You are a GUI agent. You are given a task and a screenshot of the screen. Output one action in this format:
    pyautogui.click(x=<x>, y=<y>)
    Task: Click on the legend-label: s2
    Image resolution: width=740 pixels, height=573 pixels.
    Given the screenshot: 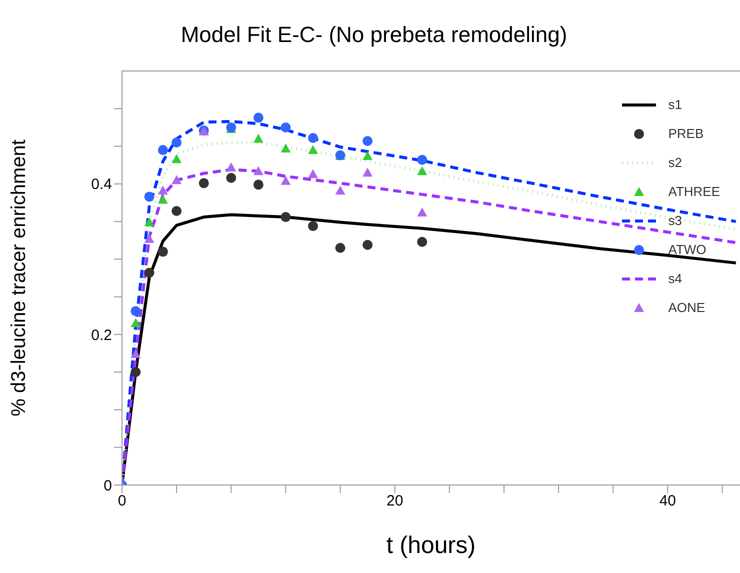 What is the action you would take?
    pyautogui.click(x=675, y=162)
    